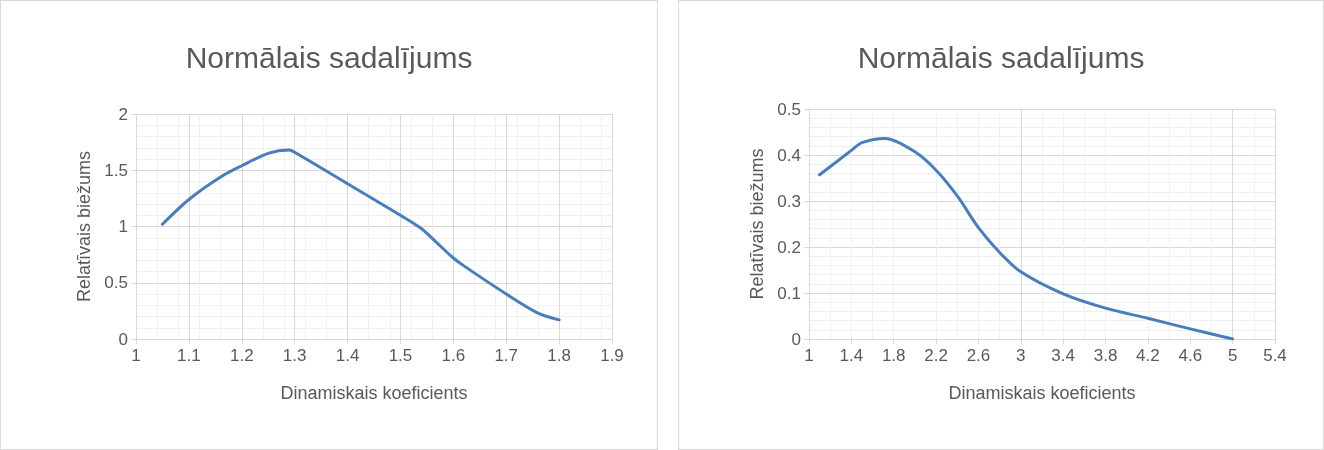  What do you see at coordinates (189, 355) in the screenshot?
I see `x-tick-label: 1.1` at bounding box center [189, 355].